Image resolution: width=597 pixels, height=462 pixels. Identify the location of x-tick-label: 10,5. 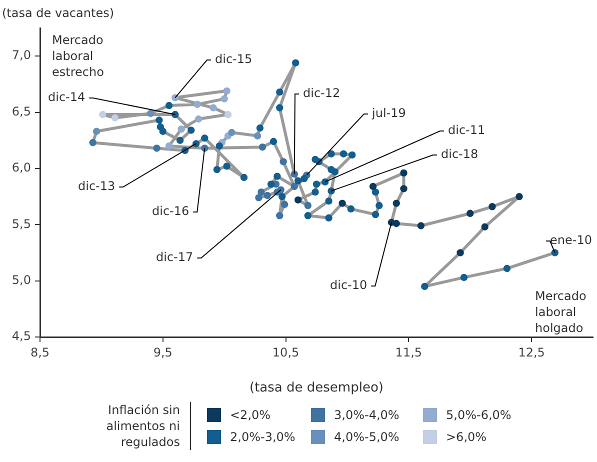
(286, 352).